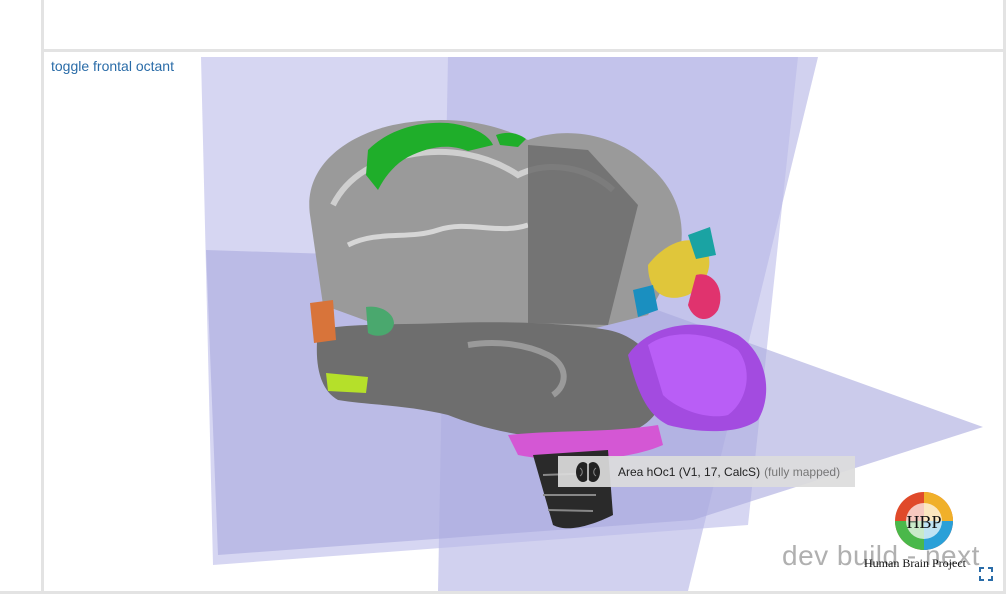  What do you see at coordinates (112, 66) in the screenshot?
I see `toggle-frontal-octant-link: toggle frontal octant` at bounding box center [112, 66].